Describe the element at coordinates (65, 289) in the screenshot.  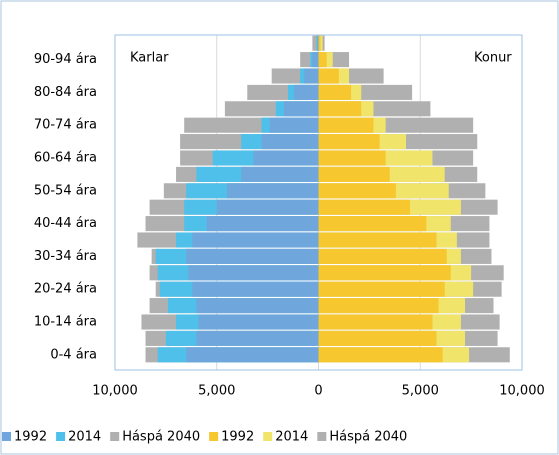
I see `y-tick-label: 20-24 ára` at that location.